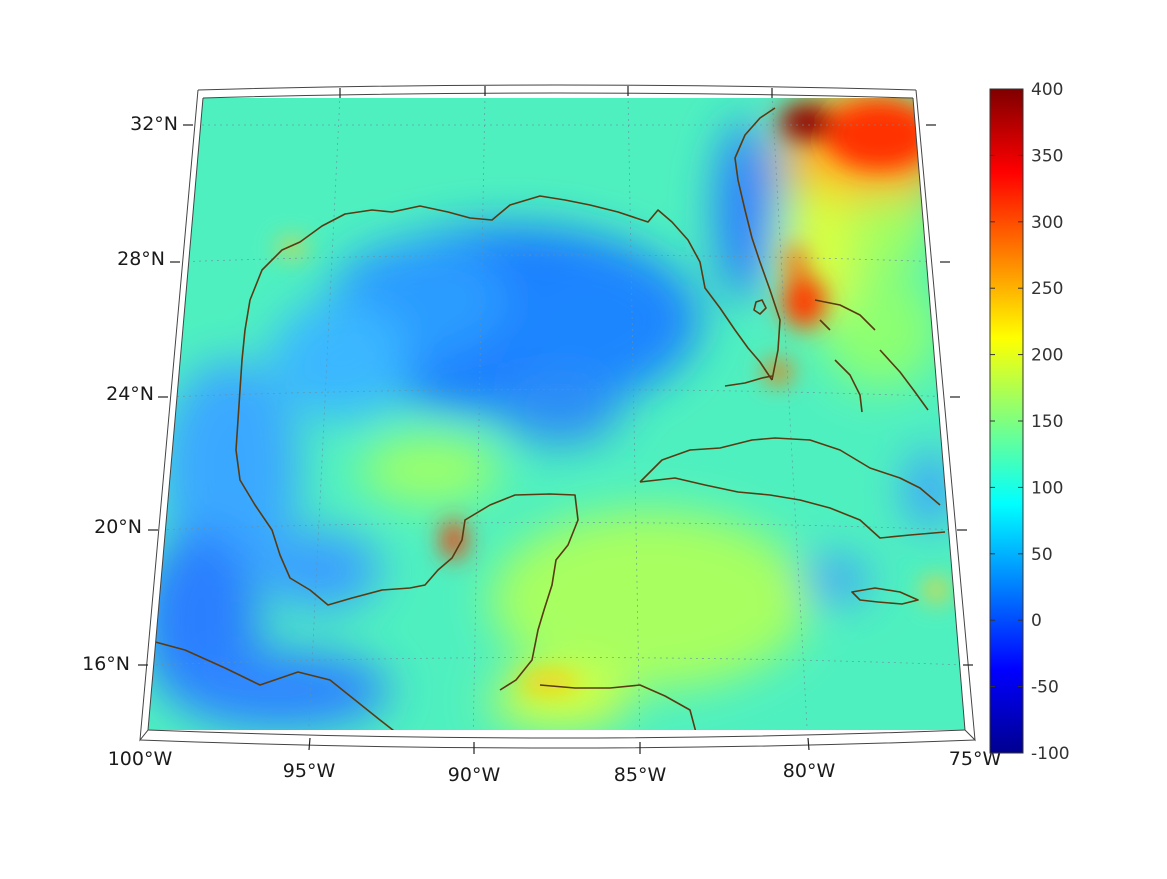 The height and width of the screenshot is (879, 1167). I want to click on colorbar-tick-label: -100, so click(1050, 754).